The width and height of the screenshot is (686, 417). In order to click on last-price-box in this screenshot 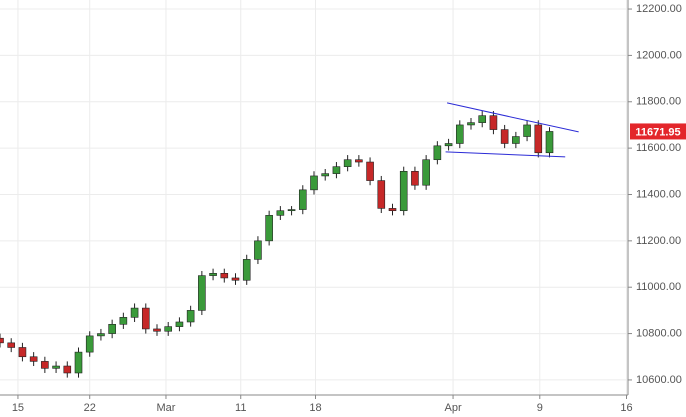, I will do `click(658, 131)`.